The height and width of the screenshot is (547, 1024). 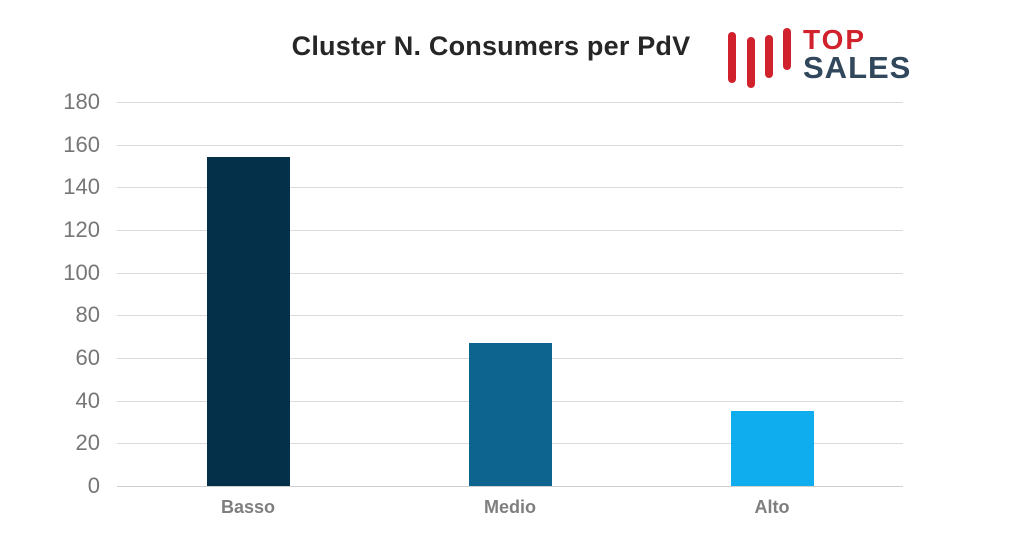 I want to click on y-tick-label-140: 140, so click(x=81, y=187).